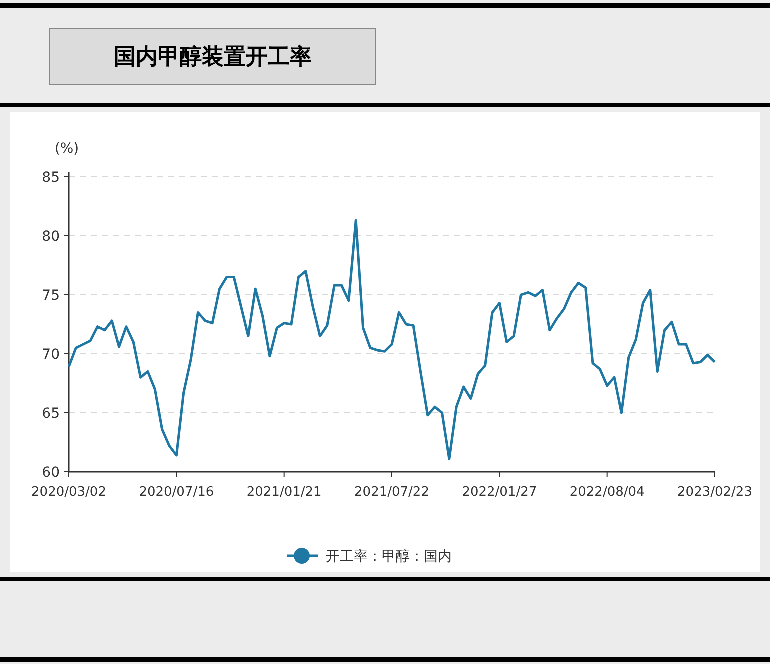 Image resolution: width=770 pixels, height=664 pixels. Describe the element at coordinates (51, 296) in the screenshot. I see `y-tick-label: 75` at that location.